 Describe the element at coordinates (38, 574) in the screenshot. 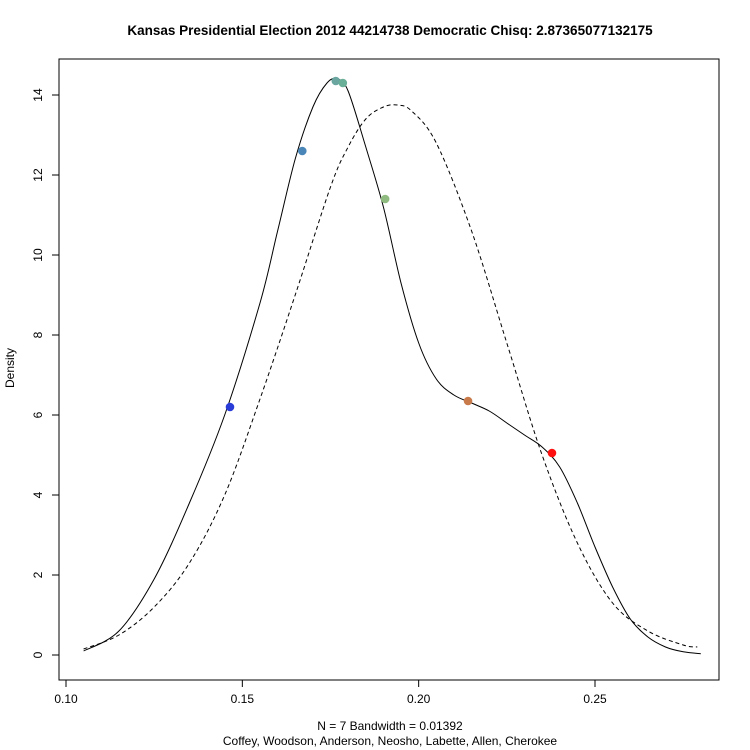

I see `y-tick-label: 2` at that location.